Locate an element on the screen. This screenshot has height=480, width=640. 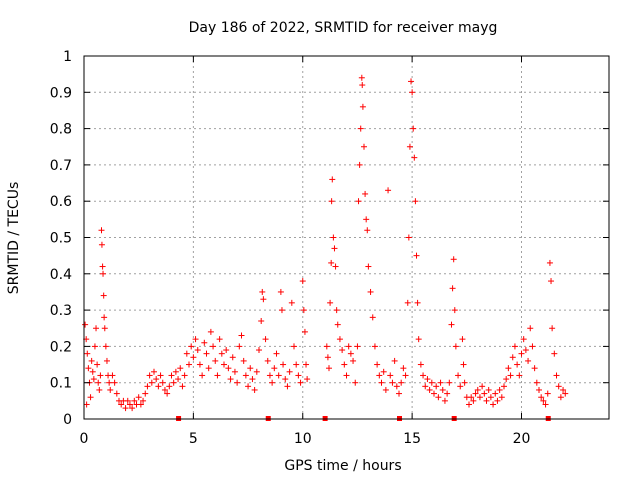
y-tick-label: 0.1 is located at coordinates (61, 384).